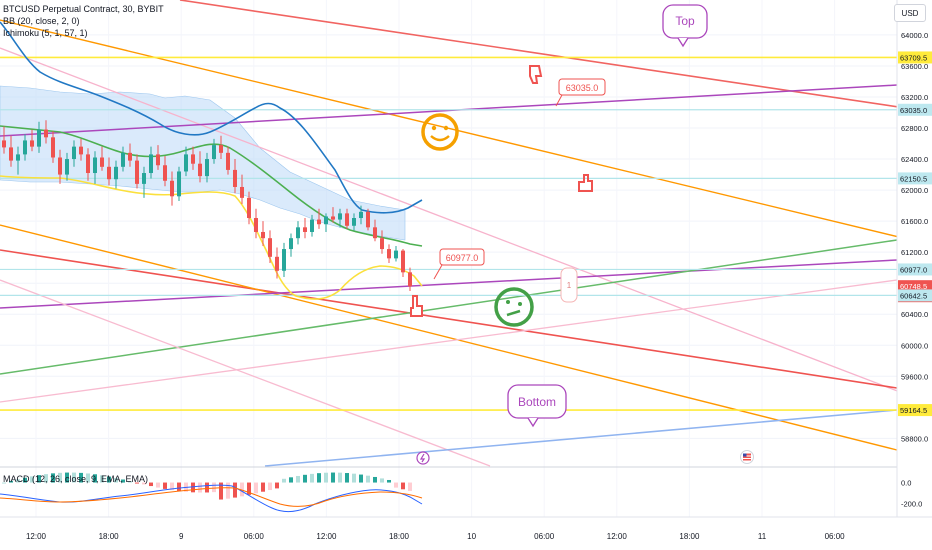 The height and width of the screenshot is (550, 932). I want to click on callout-63035: 63035.0, so click(580, 92).